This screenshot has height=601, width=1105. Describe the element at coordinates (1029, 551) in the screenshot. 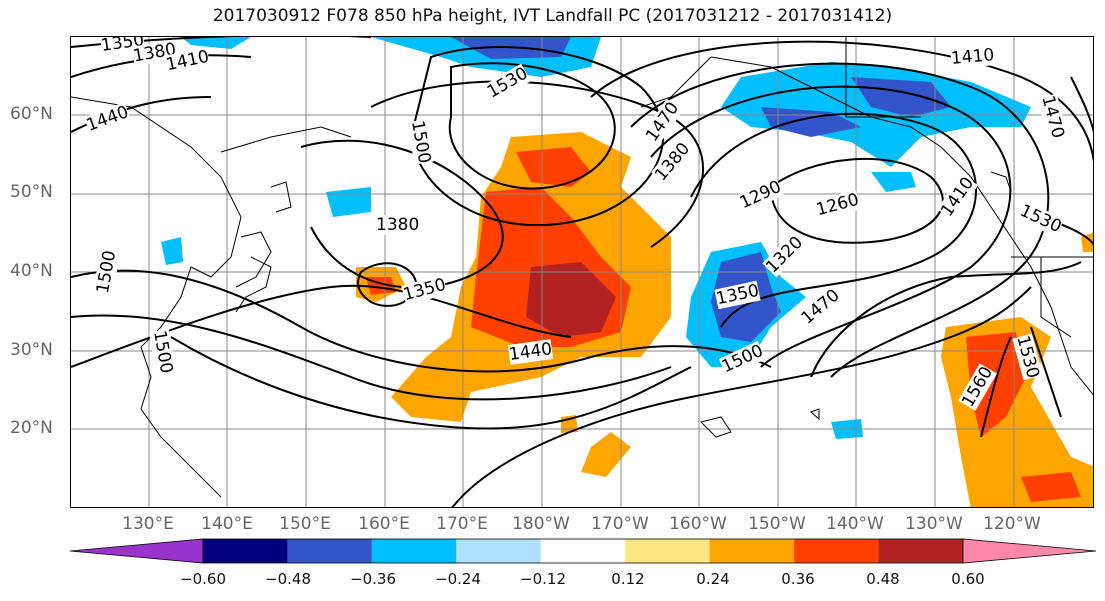

I see `colorbar-extend-high` at that location.